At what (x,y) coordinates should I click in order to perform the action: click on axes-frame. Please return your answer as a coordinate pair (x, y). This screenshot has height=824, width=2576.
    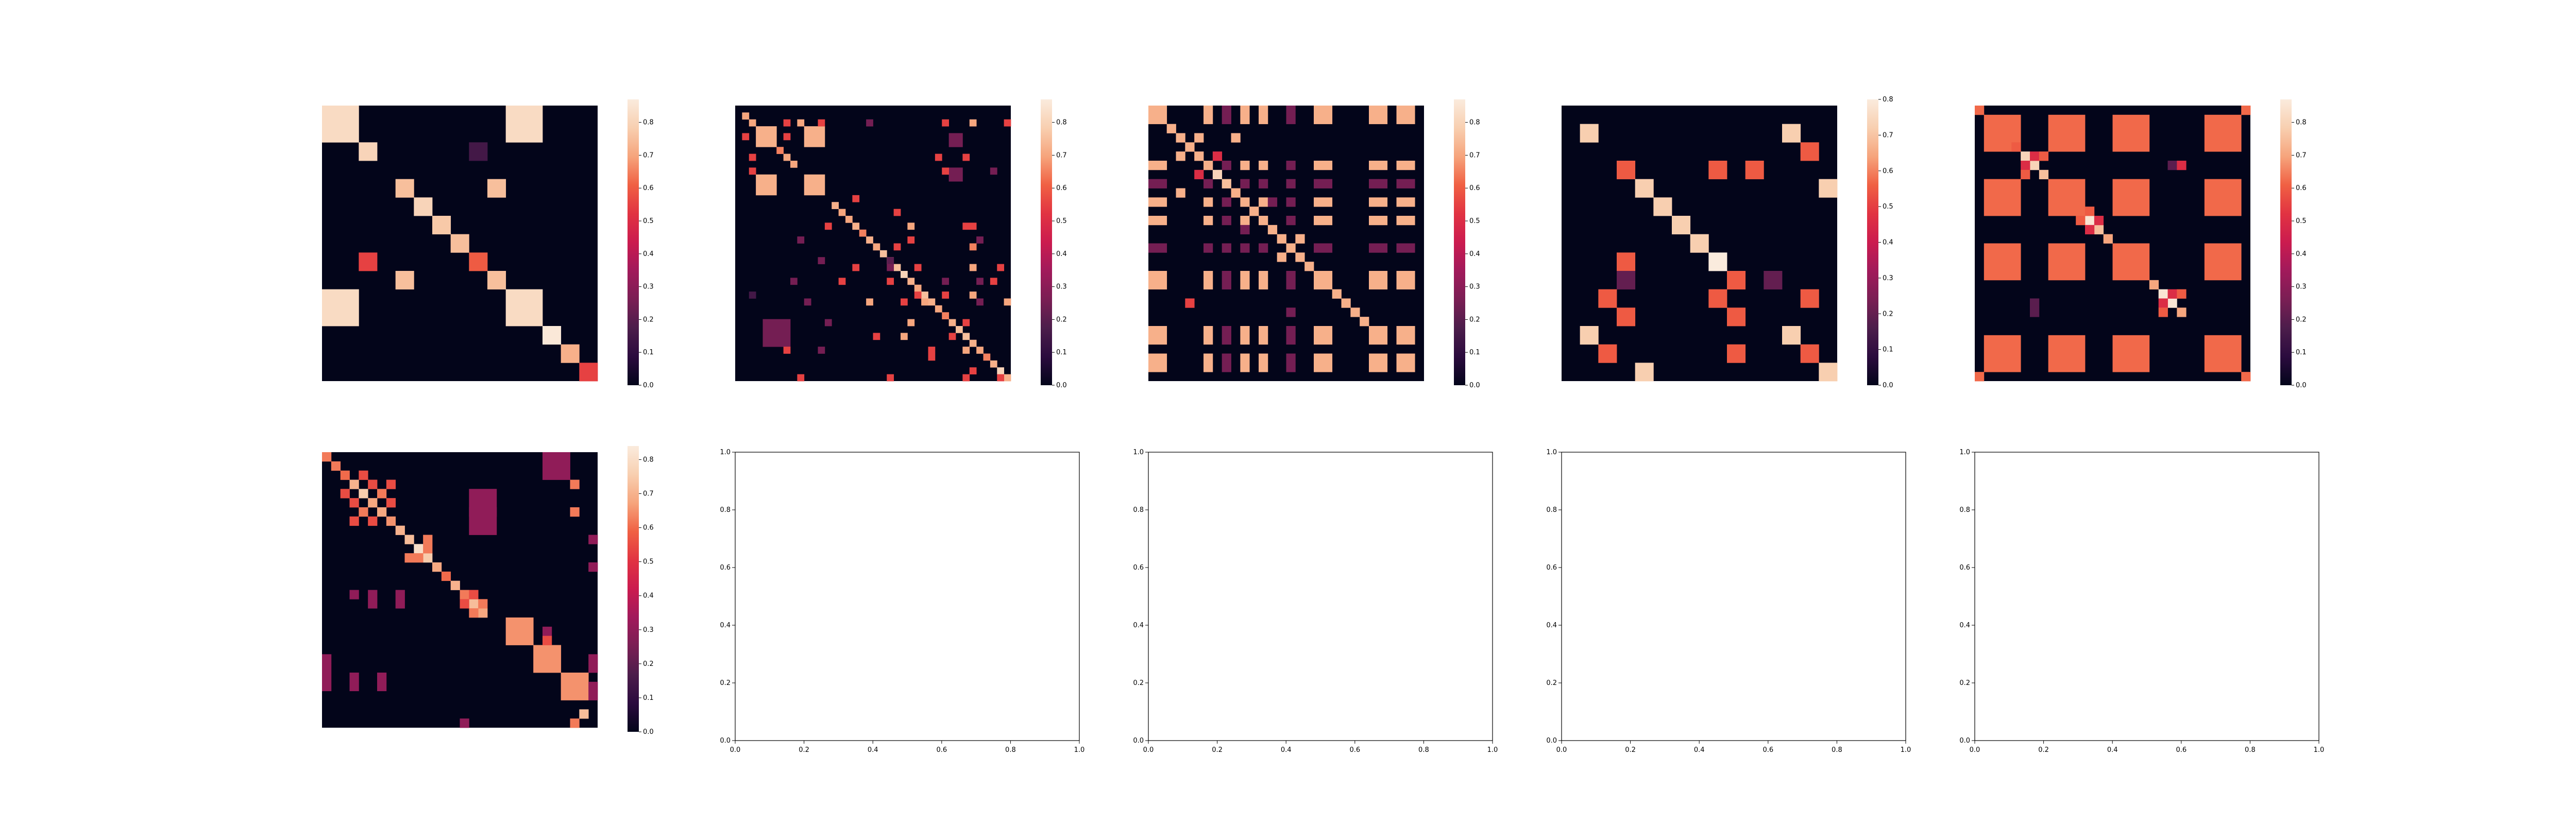
    Looking at the image, I should click on (2146, 597).